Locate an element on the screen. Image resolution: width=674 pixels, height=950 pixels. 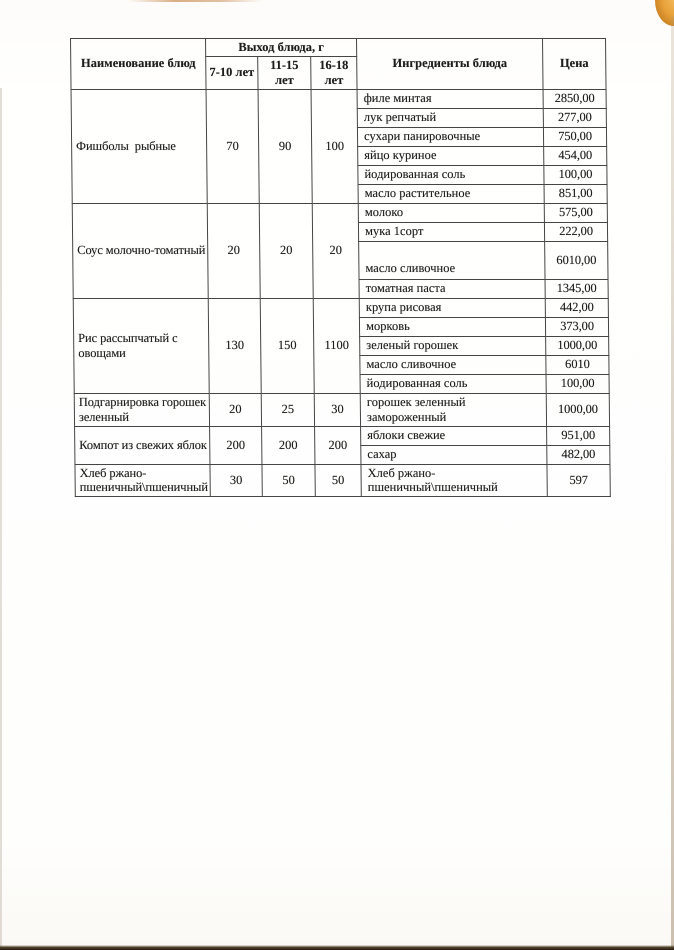
weight-cell: 70 is located at coordinates (233, 146).